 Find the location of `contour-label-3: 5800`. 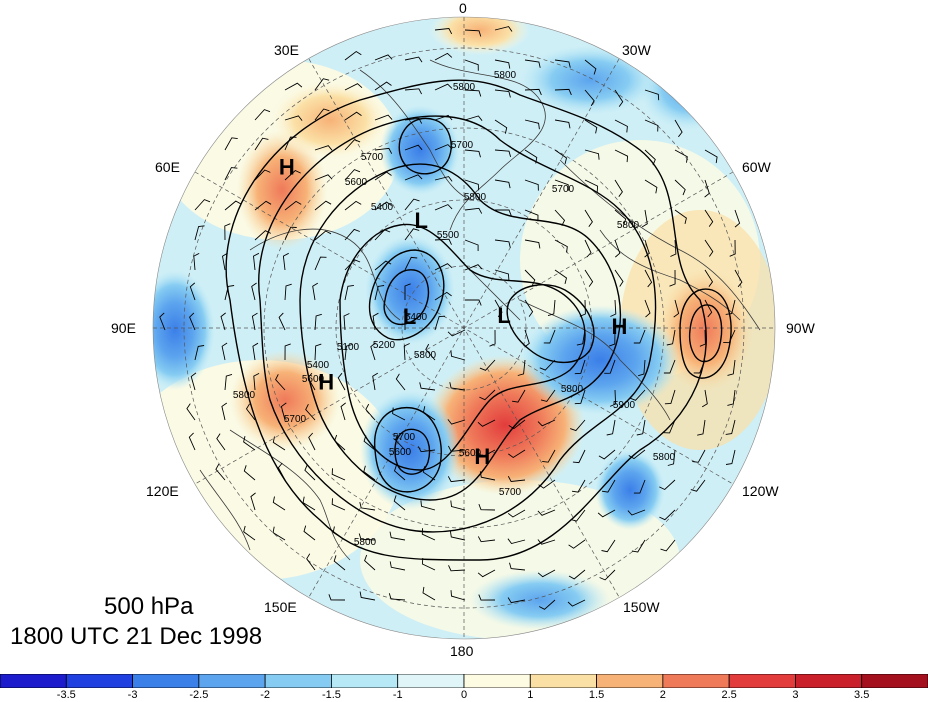

contour-label-3: 5800 is located at coordinates (475, 197).